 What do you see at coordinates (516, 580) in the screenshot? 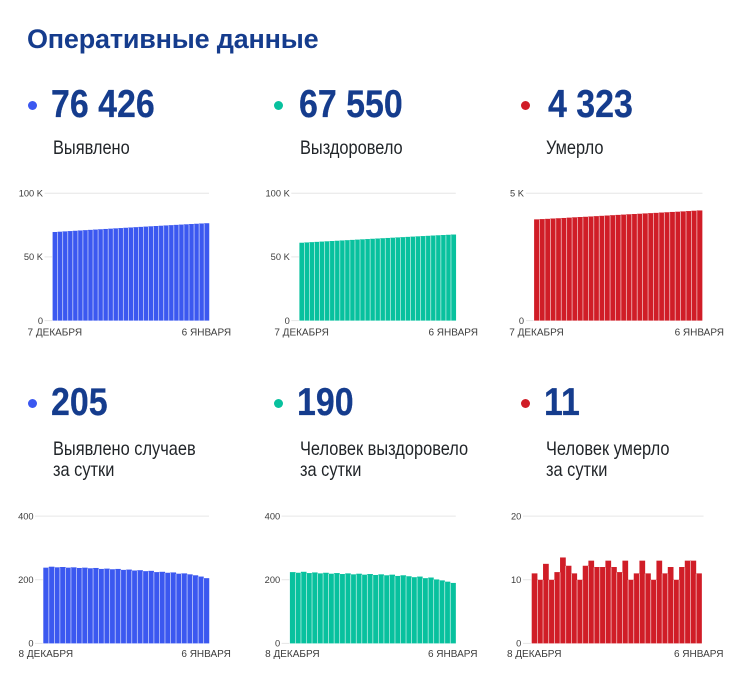
I see `svg-text: 10` at bounding box center [516, 580].